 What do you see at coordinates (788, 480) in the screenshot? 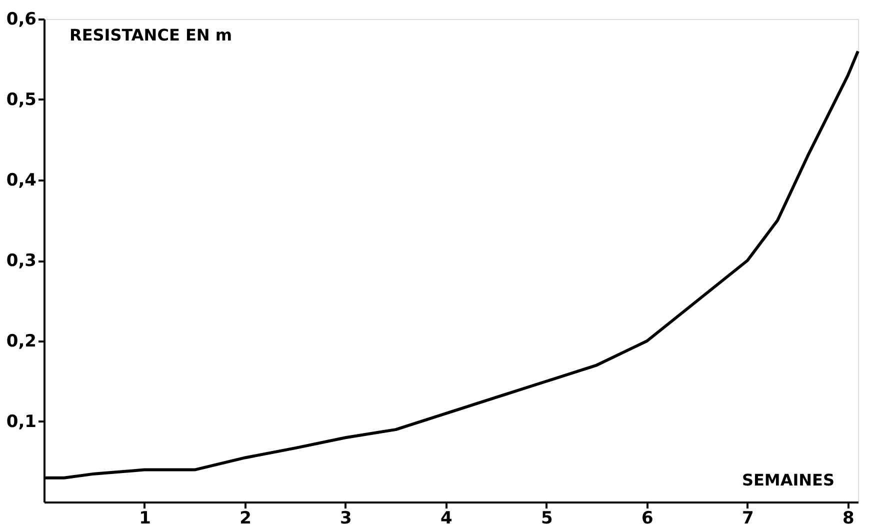
I see `x-axis-title: SEMAINES` at bounding box center [788, 480].